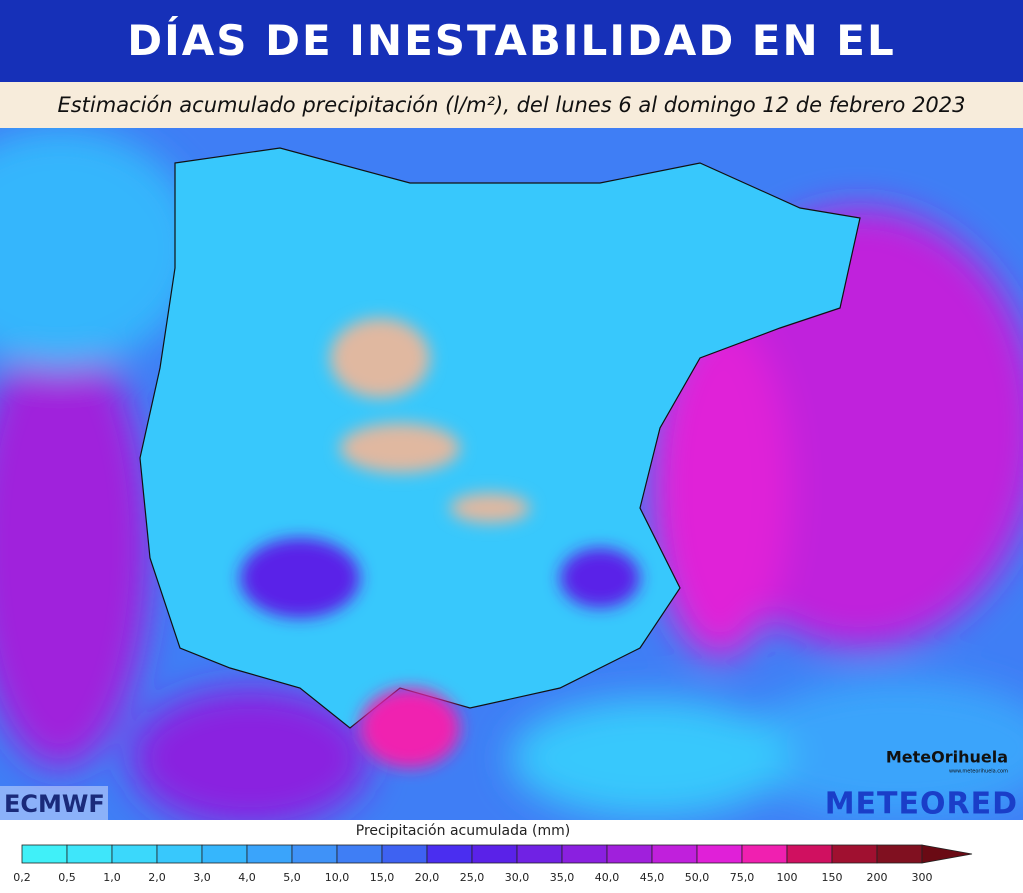 This screenshot has height=893, width=1023. I want to click on legend-label: 35,0, so click(562, 877).